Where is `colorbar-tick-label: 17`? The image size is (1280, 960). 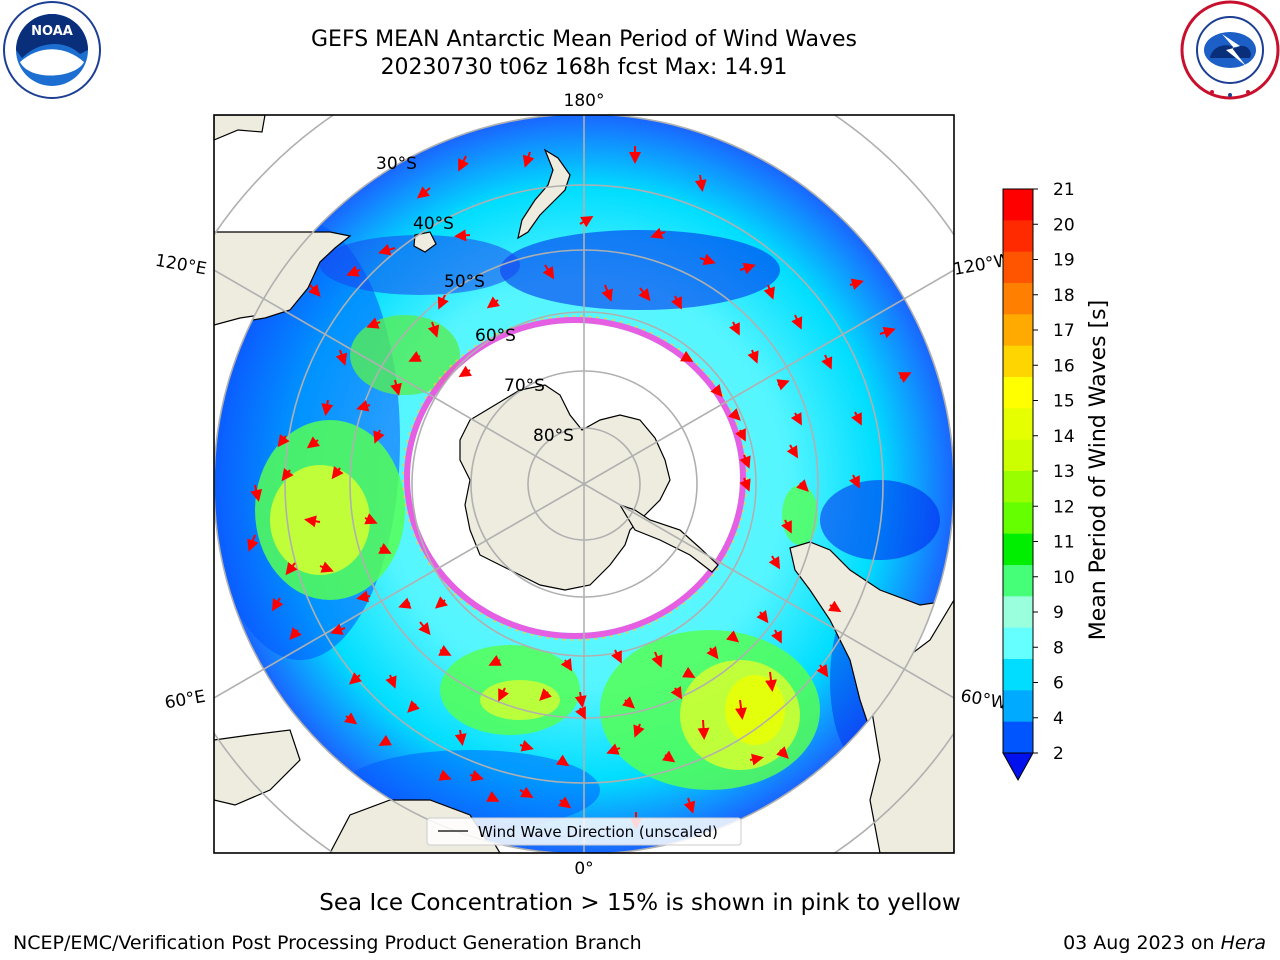 colorbar-tick-label: 17 is located at coordinates (1064, 331).